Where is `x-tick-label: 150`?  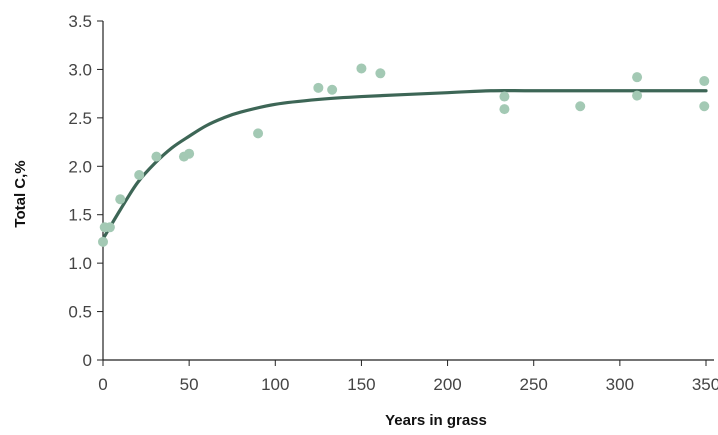
x-tick-label: 150 is located at coordinates (361, 384).